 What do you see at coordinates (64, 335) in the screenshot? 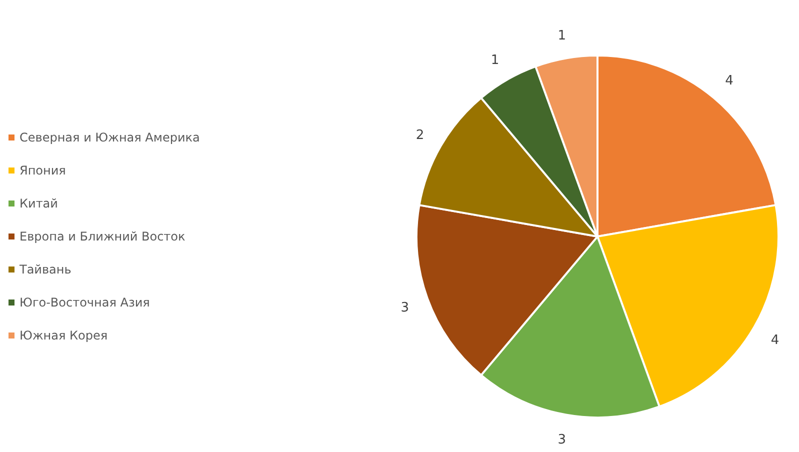
I see `legend-label: Южная Корея` at bounding box center [64, 335].